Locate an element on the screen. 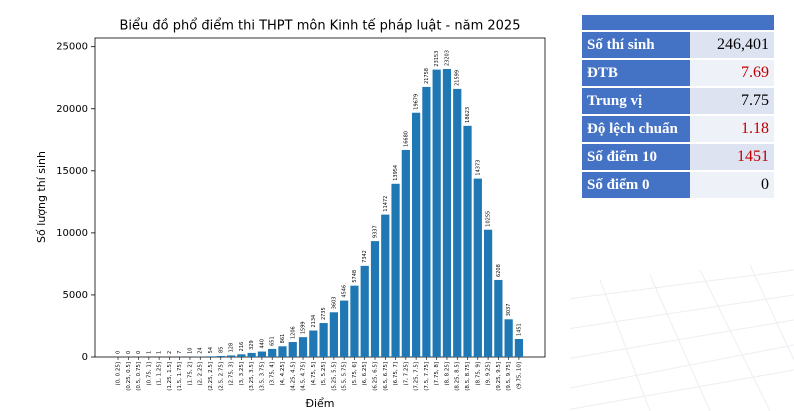 The height and width of the screenshot is (411, 794). data-label: 4546 is located at coordinates (345, 291).